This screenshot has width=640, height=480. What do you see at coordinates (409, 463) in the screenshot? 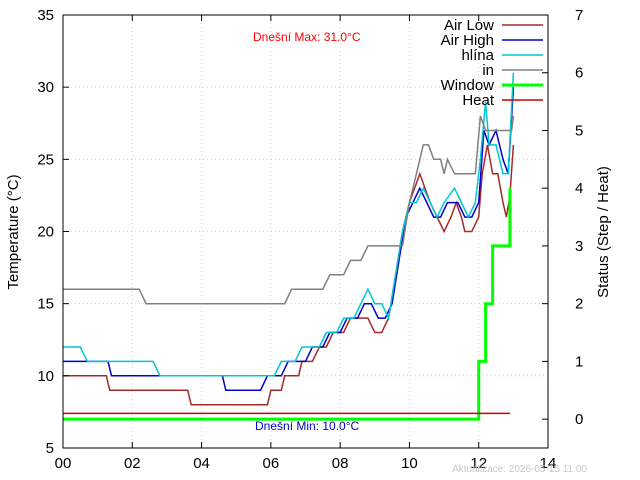
I see `x-tick-label: 10` at bounding box center [409, 463].